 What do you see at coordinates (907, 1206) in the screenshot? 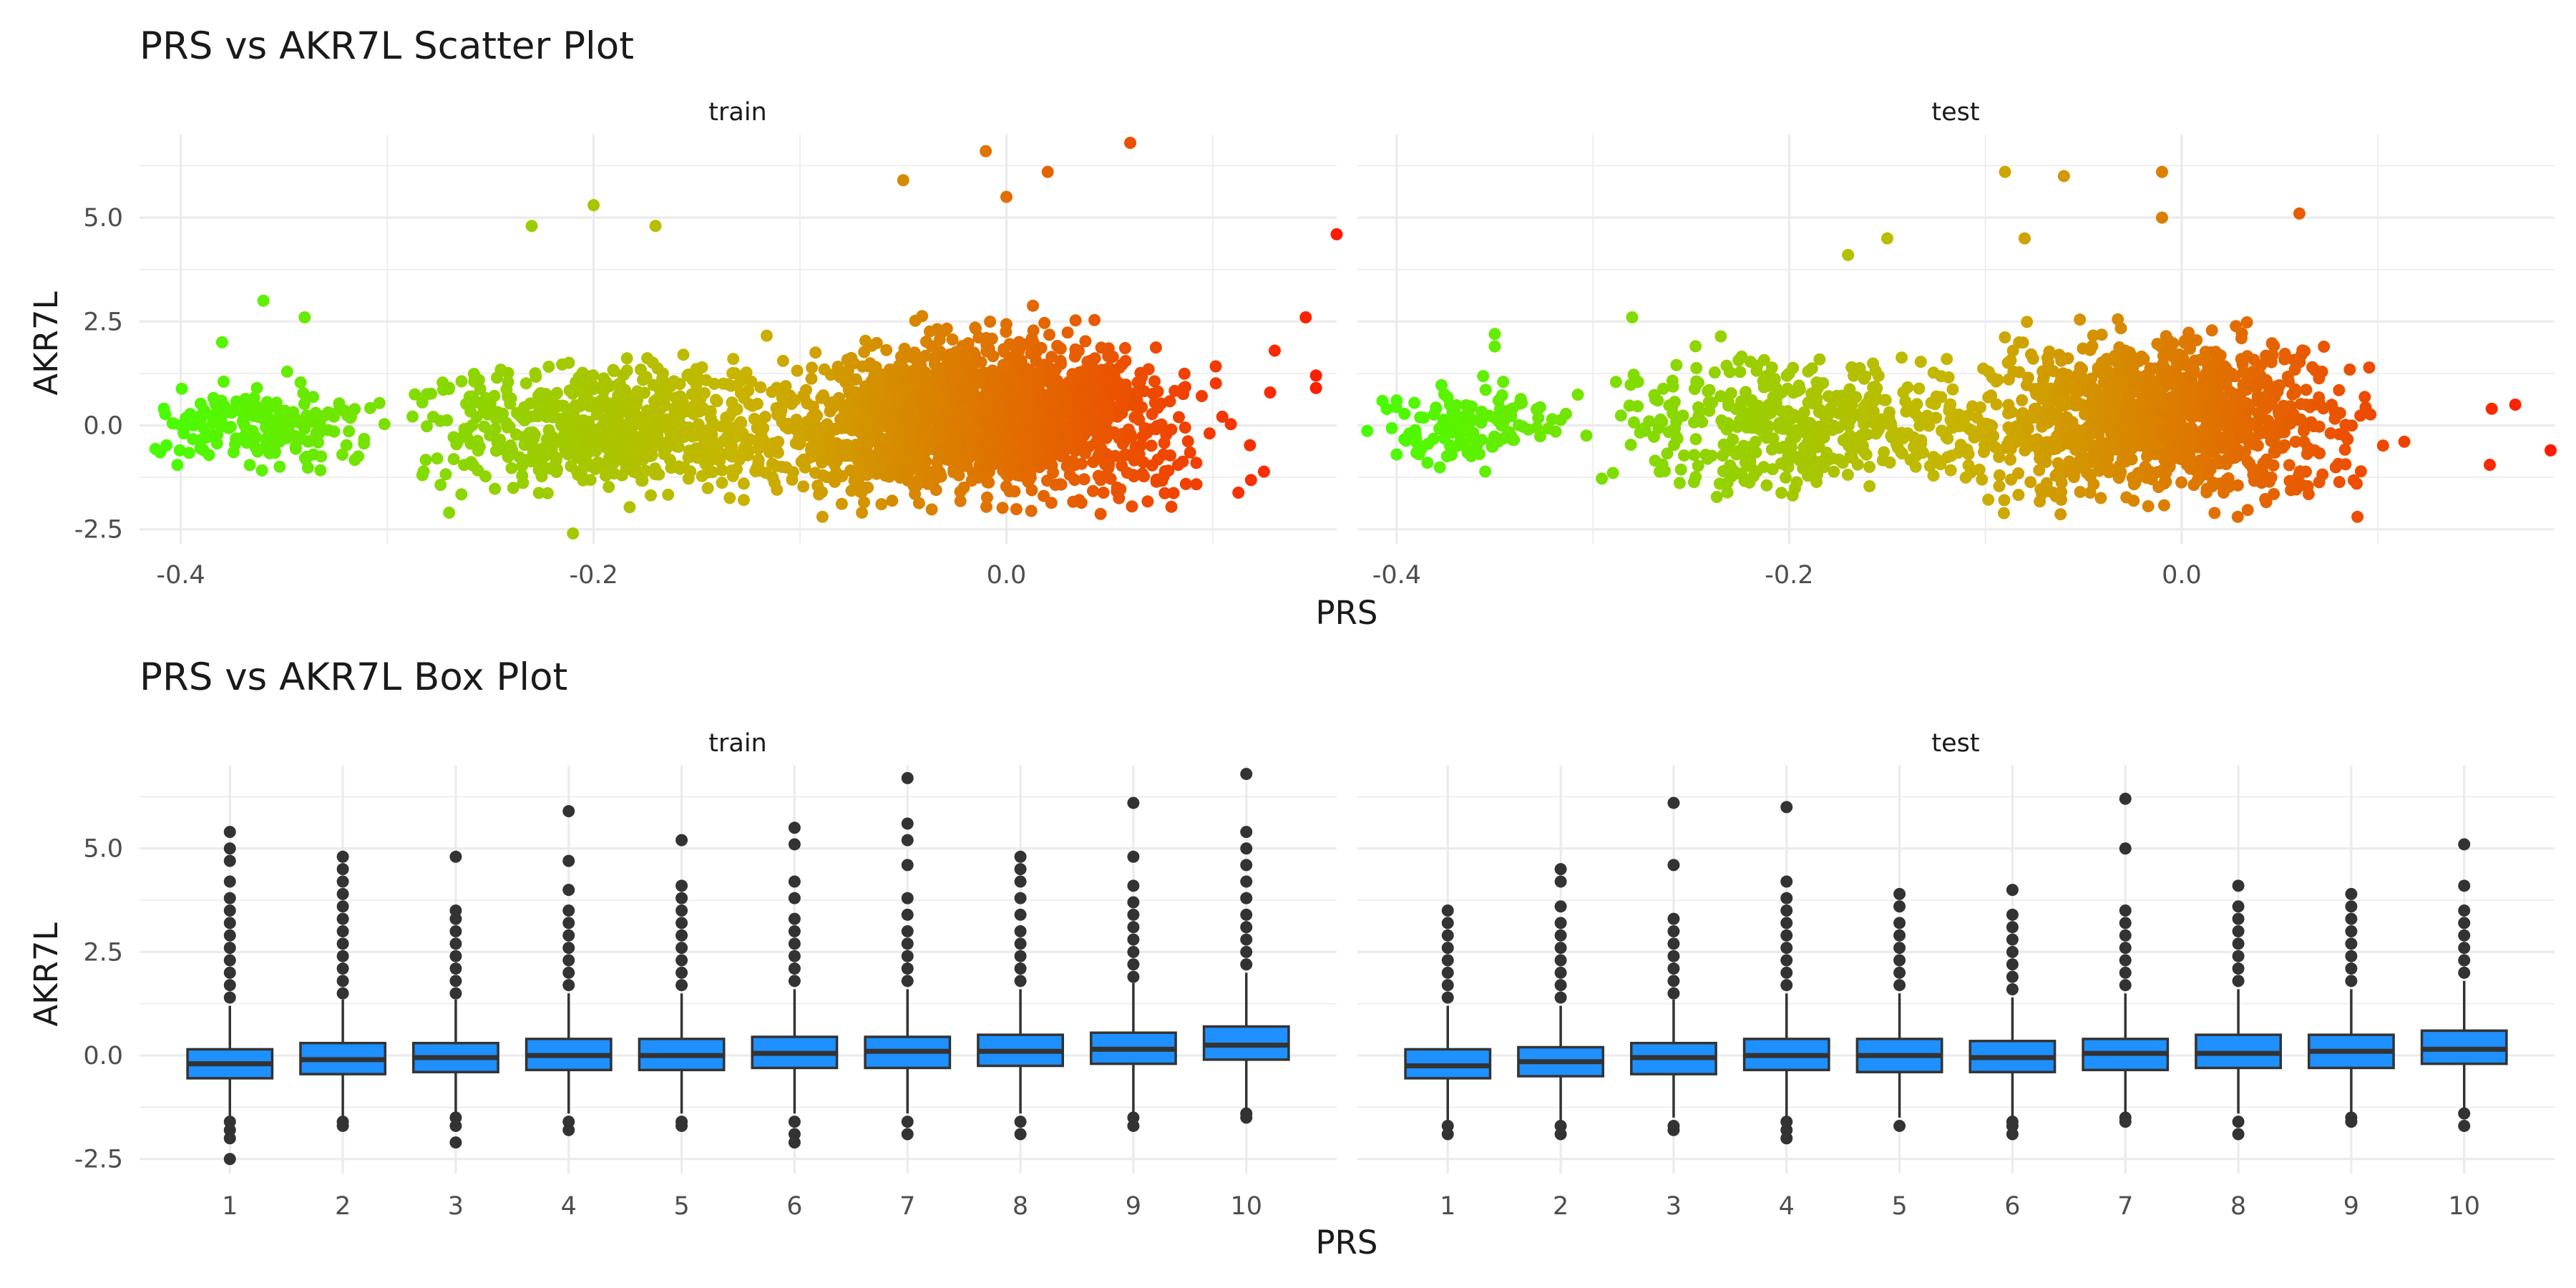
I see `box-x-tick-label: 7` at bounding box center [907, 1206].